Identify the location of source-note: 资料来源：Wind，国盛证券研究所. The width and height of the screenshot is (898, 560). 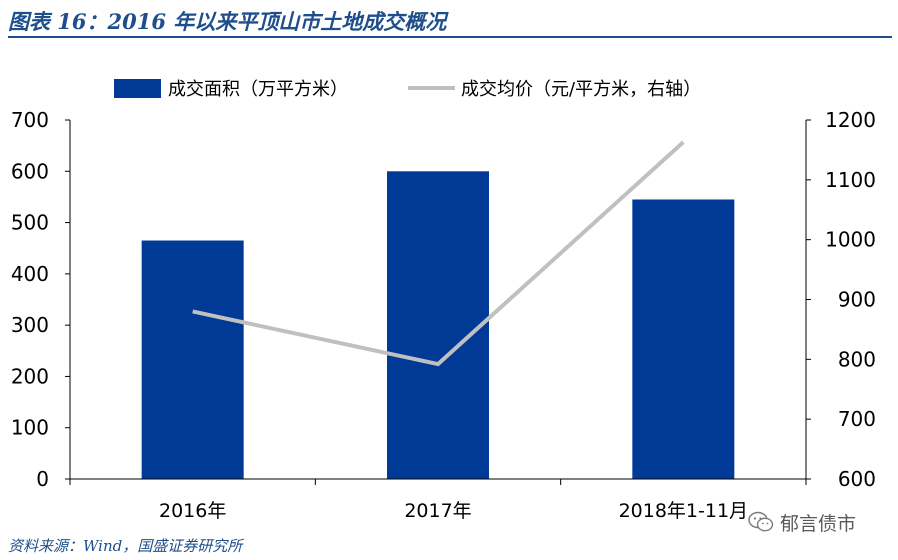
(125, 546).